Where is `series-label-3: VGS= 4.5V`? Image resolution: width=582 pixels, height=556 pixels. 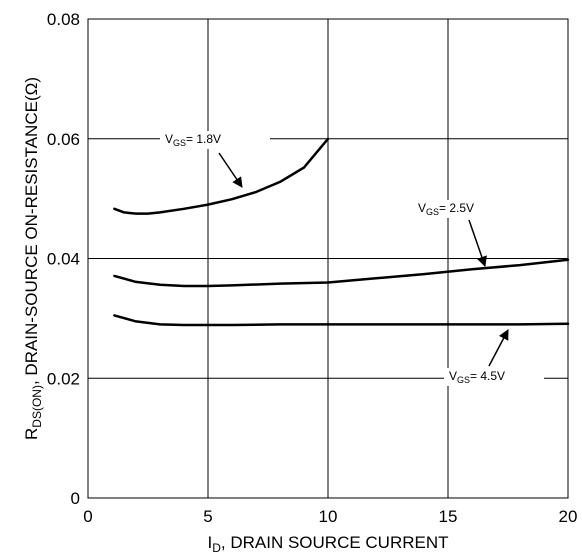 series-label-3: VGS= 4.5V is located at coordinates (477, 377).